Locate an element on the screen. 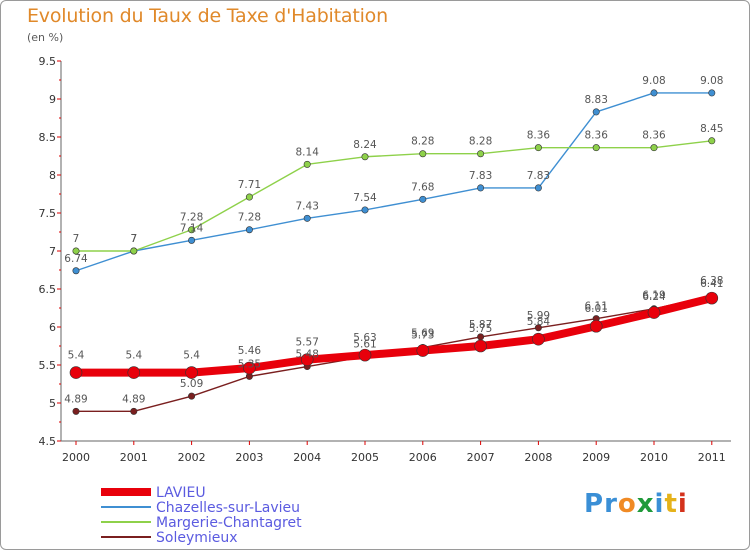  y-tick-label: 7.5 is located at coordinates (48, 213).